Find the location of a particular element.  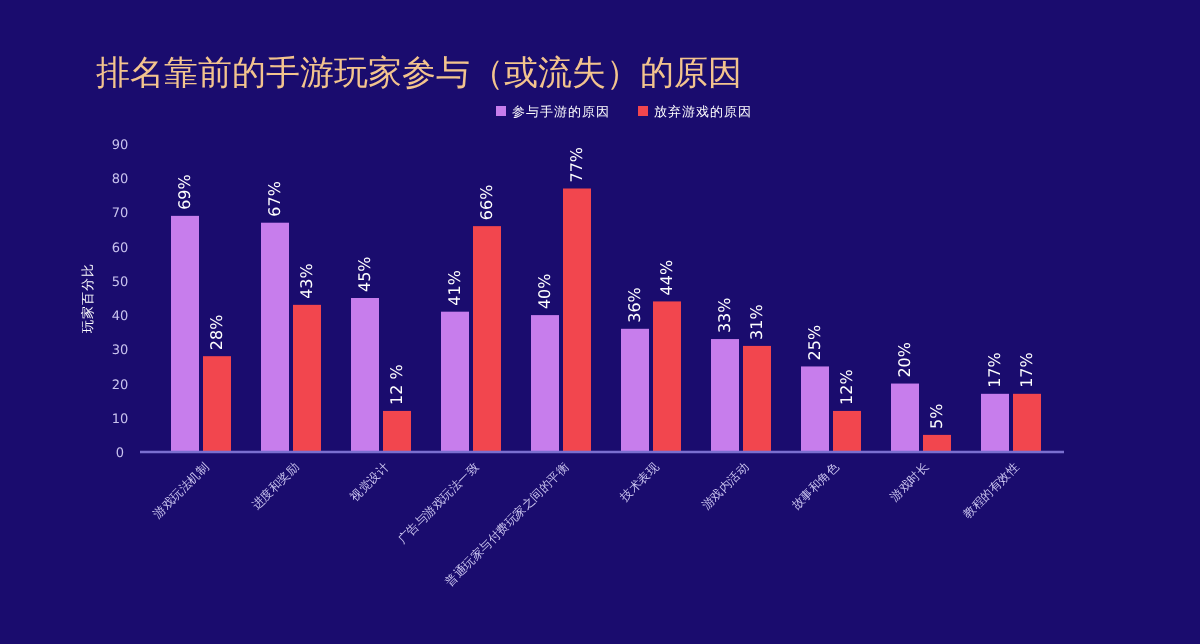

value-label: 66% is located at coordinates (487, 202).